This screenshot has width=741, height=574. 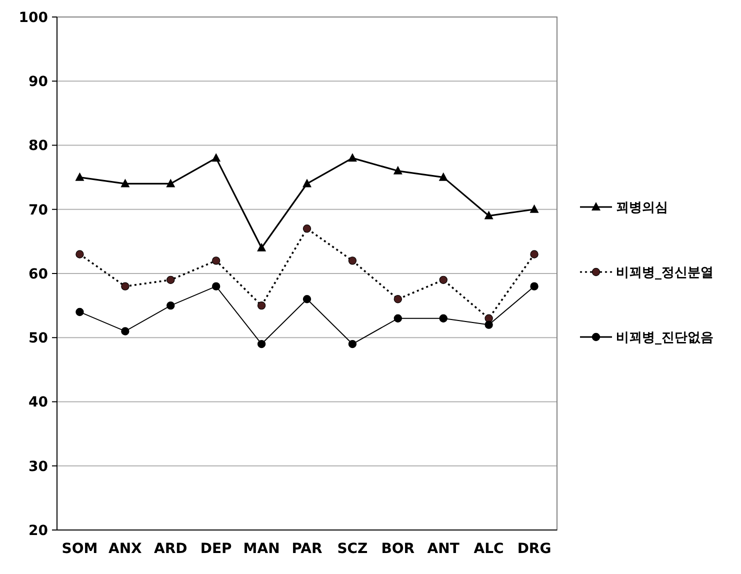 What do you see at coordinates (443, 549) in the screenshot?
I see `x-tick-label: ANT` at bounding box center [443, 549].